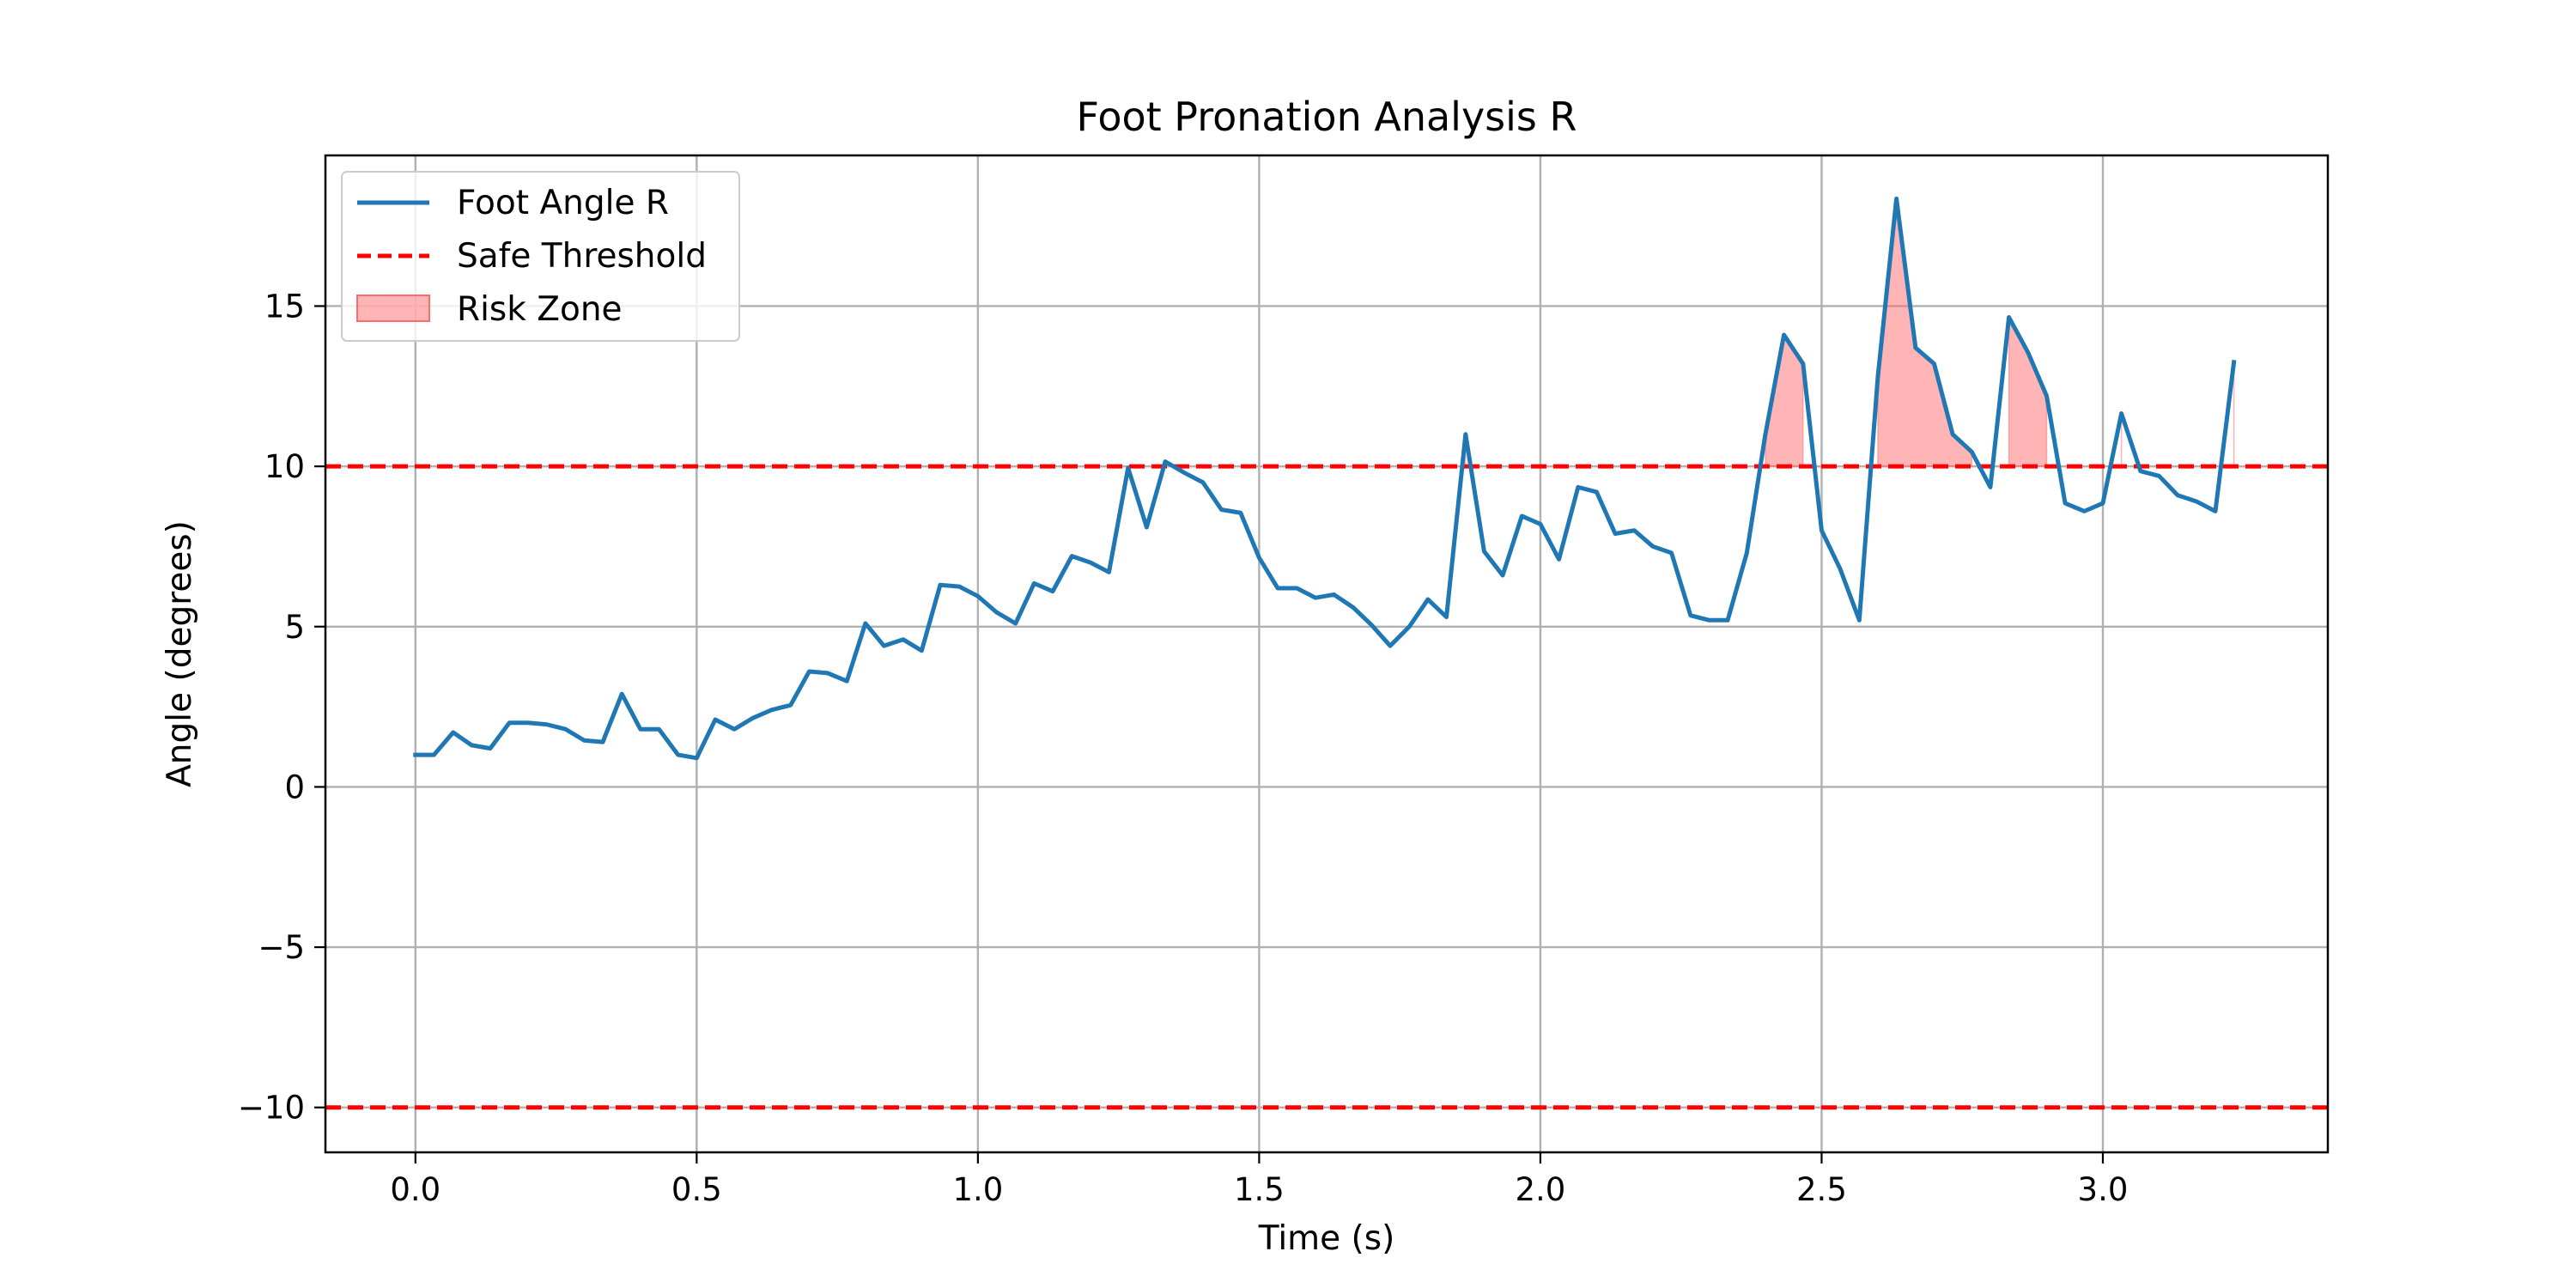 The width and height of the screenshot is (2576, 1288). What do you see at coordinates (180, 653) in the screenshot?
I see `y-axis-label: Angle (degrees)` at bounding box center [180, 653].